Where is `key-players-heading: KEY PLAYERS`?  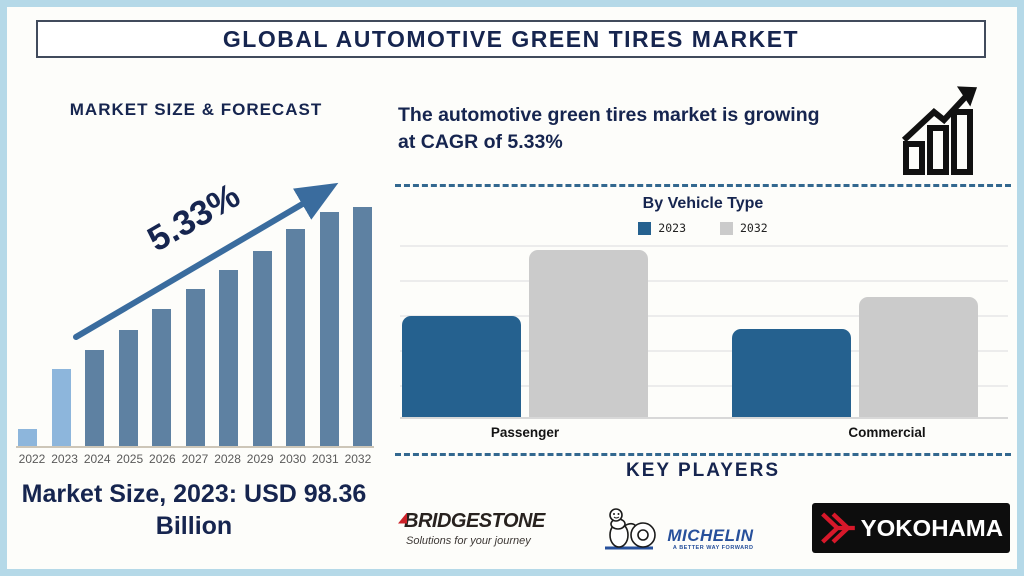 key-players-heading: KEY PLAYERS is located at coordinates (703, 470).